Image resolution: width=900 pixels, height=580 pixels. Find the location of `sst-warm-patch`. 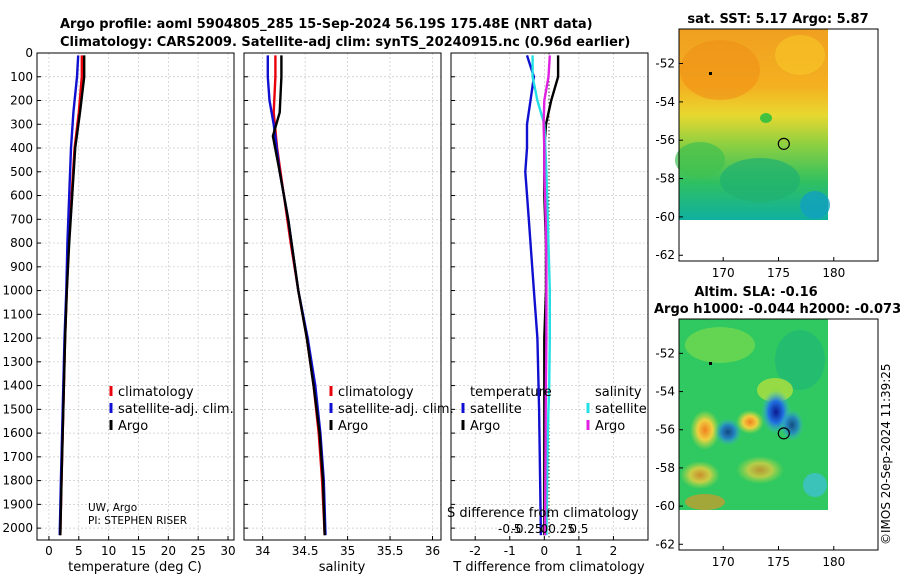

sst-warm-patch is located at coordinates (720, 70).